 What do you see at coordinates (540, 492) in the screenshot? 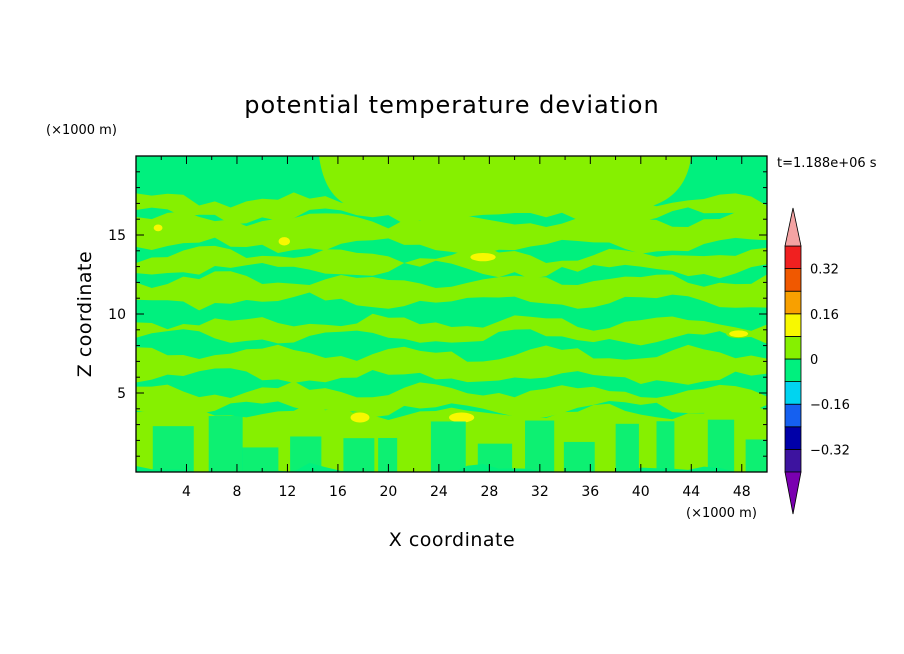
I see `x-tick-label: 32` at bounding box center [540, 492].